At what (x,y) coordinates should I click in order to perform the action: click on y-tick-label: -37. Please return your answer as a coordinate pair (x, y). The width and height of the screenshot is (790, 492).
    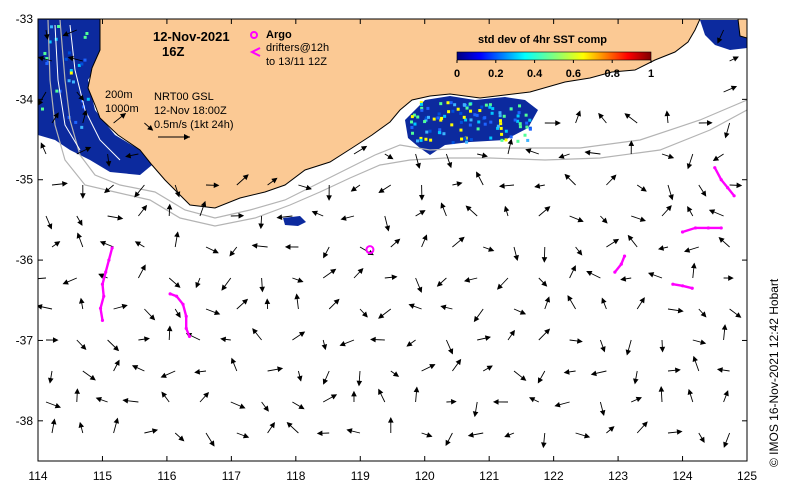
    Looking at the image, I should click on (25, 340).